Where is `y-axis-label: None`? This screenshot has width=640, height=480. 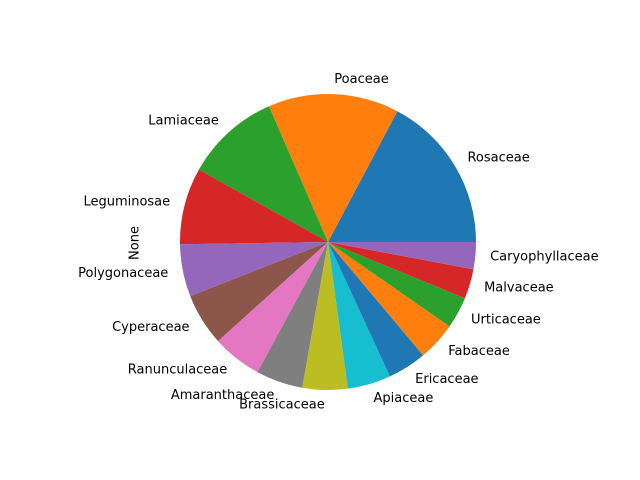
y-axis-label: None is located at coordinates (135, 243).